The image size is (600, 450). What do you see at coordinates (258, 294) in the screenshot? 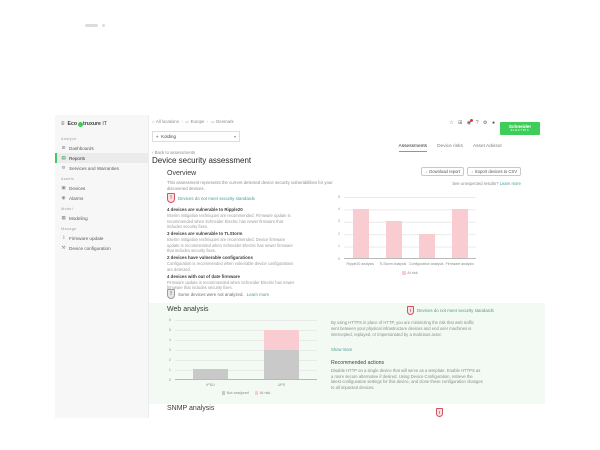
I see `not-analyzed-learn-more-link: Learn more` at bounding box center [258, 294].